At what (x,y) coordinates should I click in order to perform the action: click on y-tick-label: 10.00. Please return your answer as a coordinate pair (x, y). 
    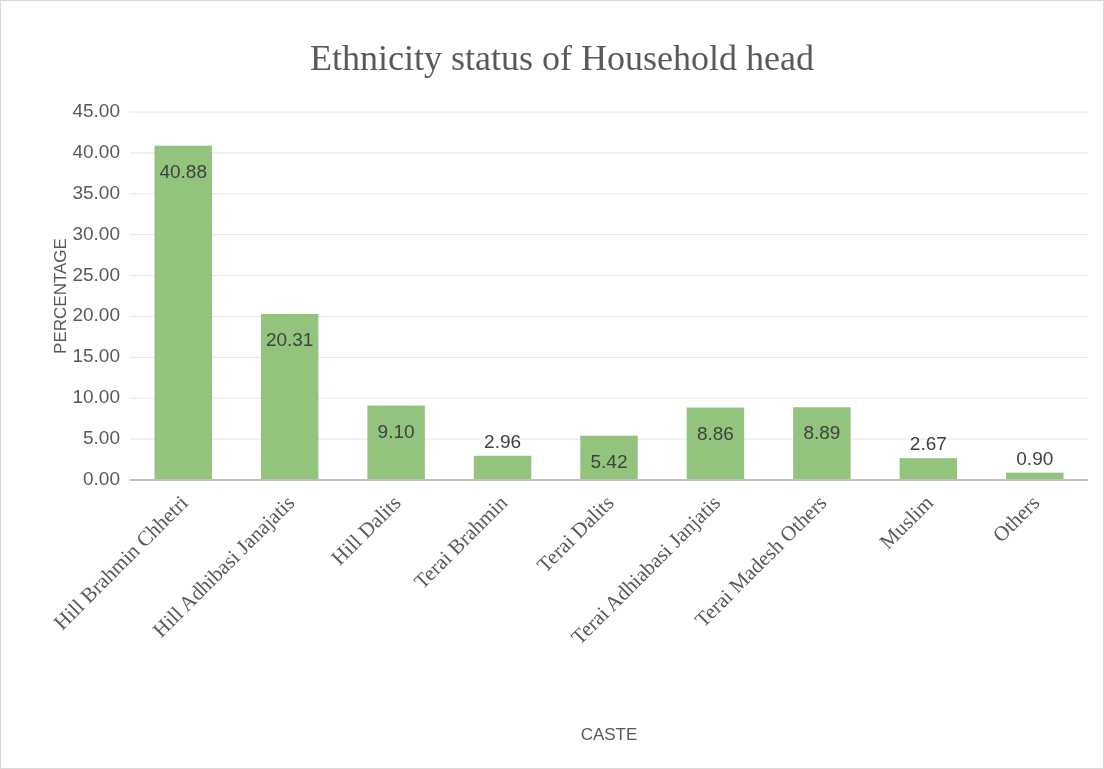
    Looking at the image, I should click on (96, 397).